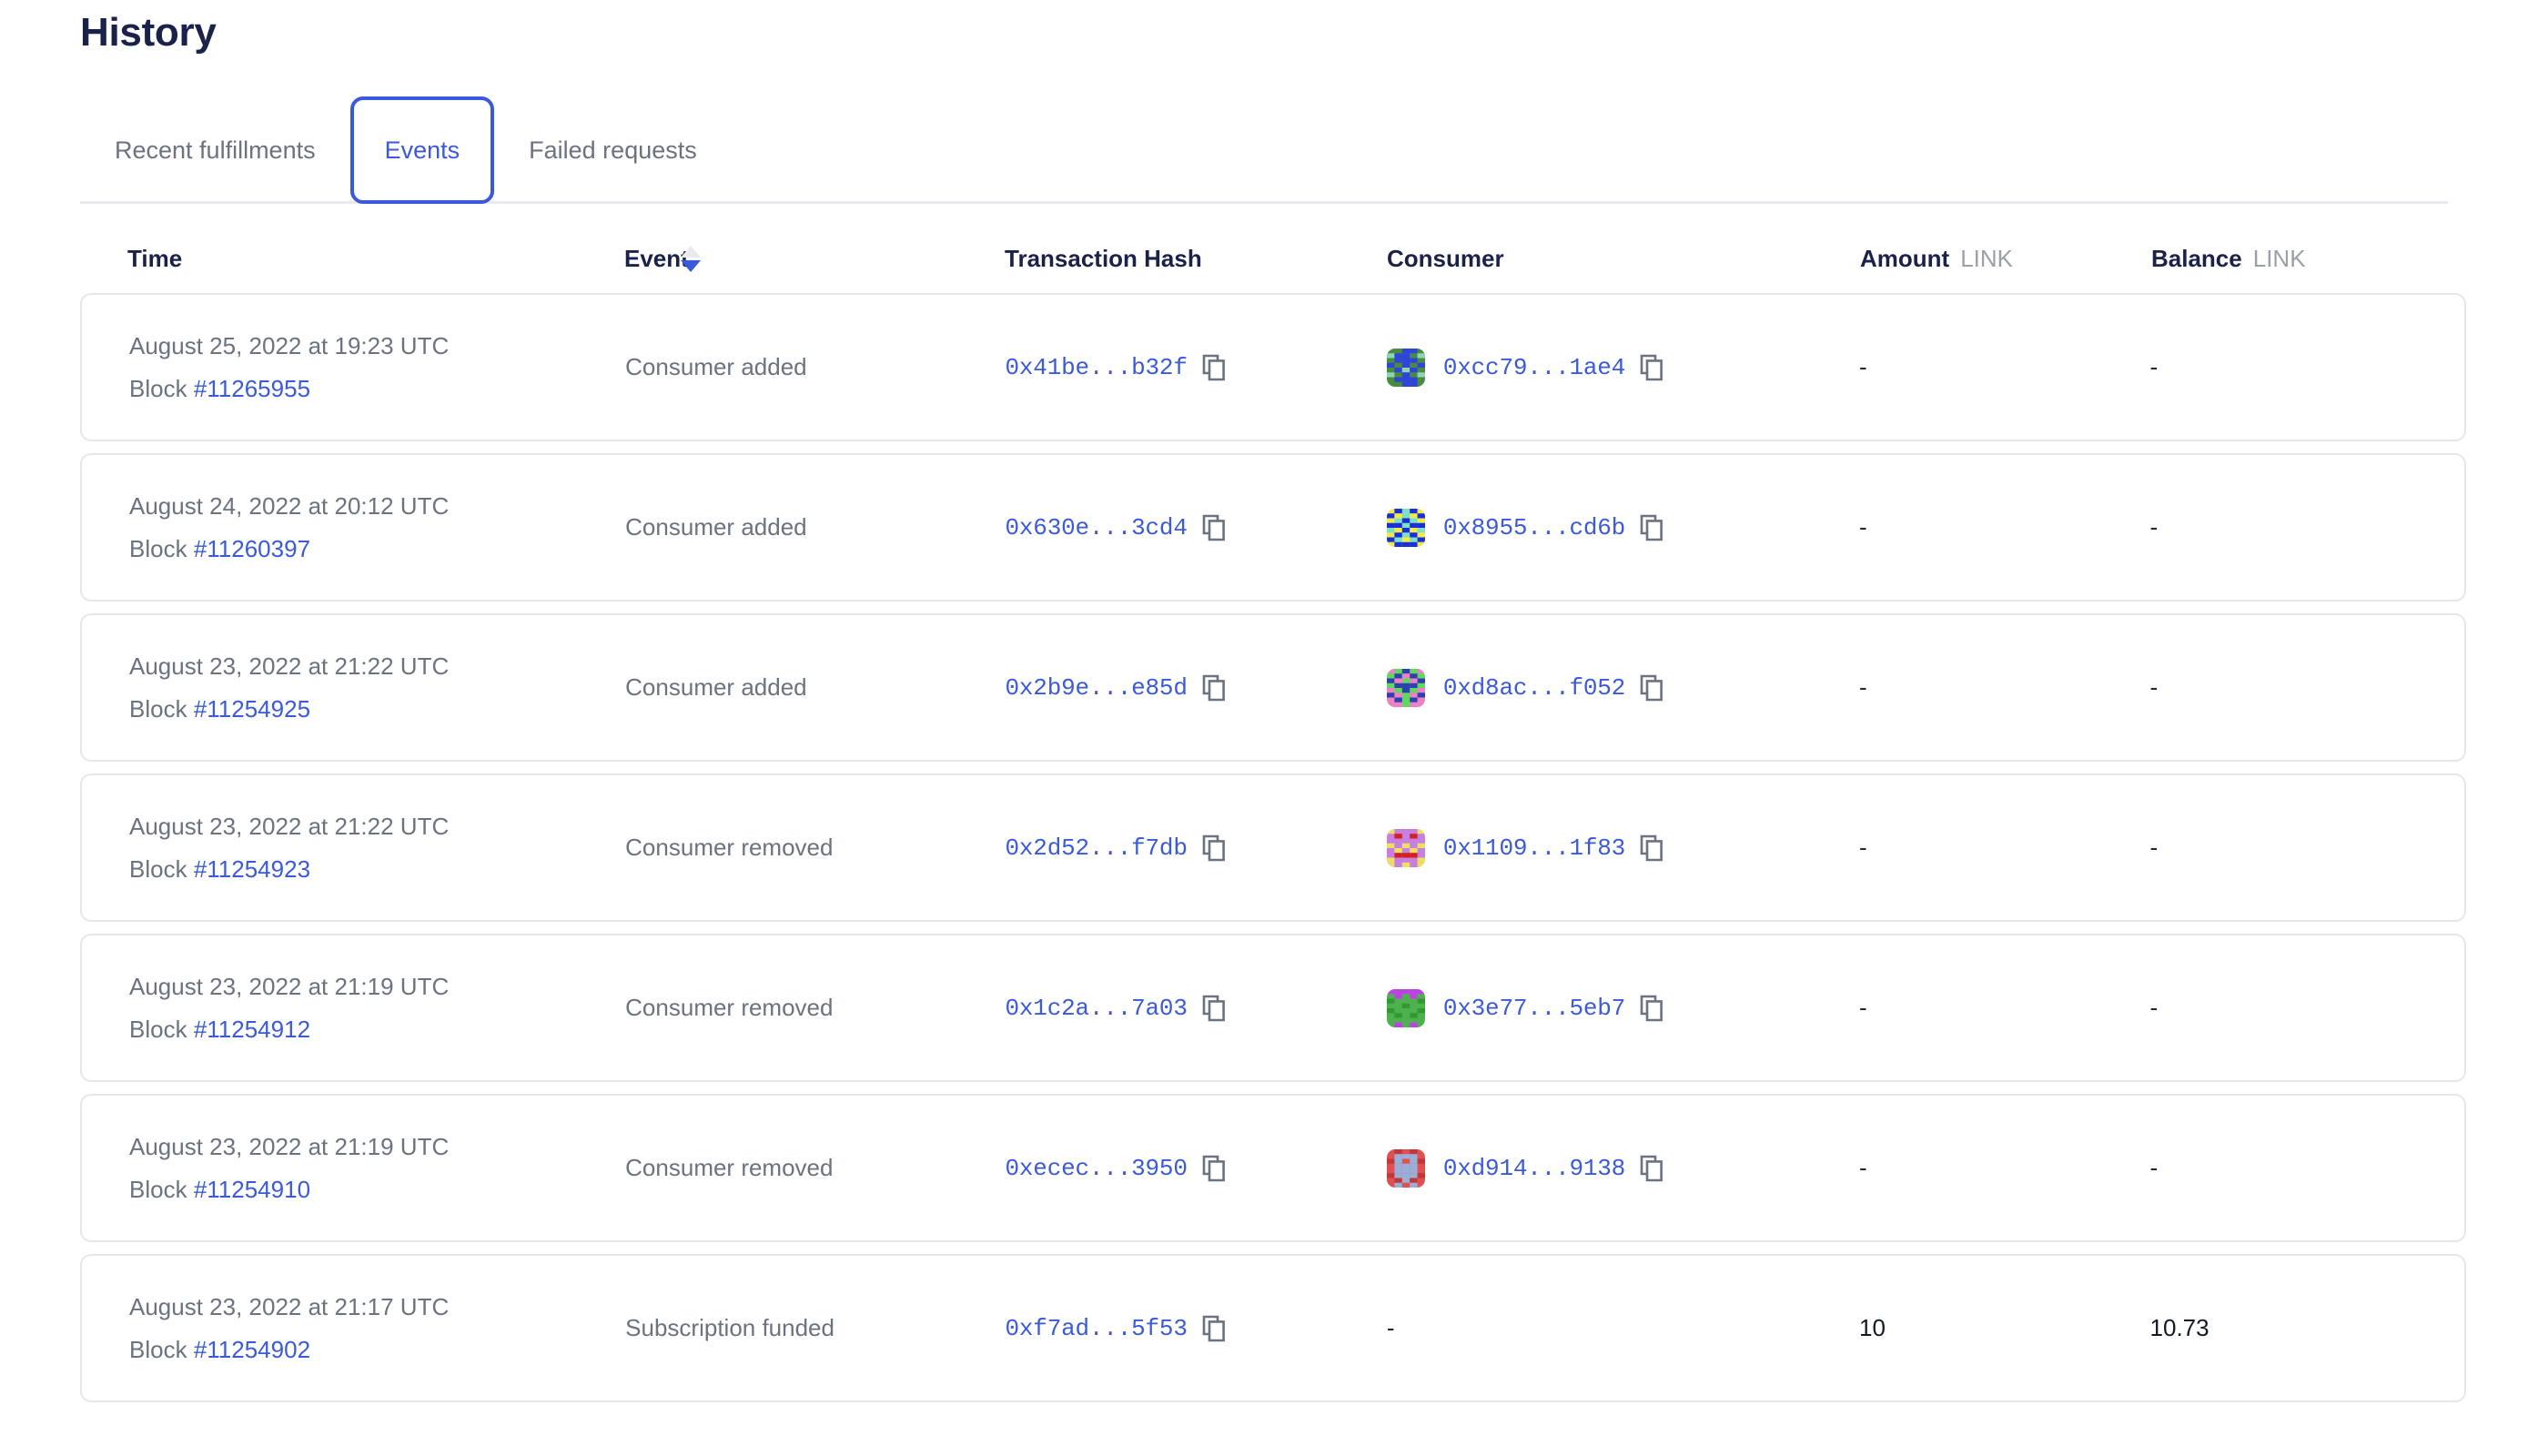  Describe the element at coordinates (1096, 848) in the screenshot. I see `transaction-hash-link: 0x2d52...f7db` at that location.